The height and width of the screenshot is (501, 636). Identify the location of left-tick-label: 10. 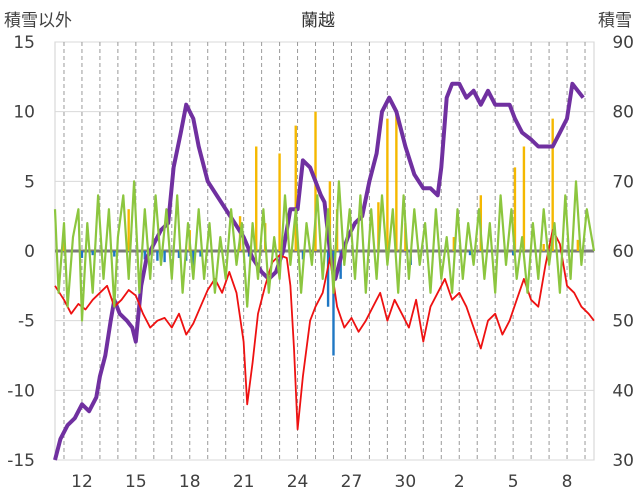
(24, 113).